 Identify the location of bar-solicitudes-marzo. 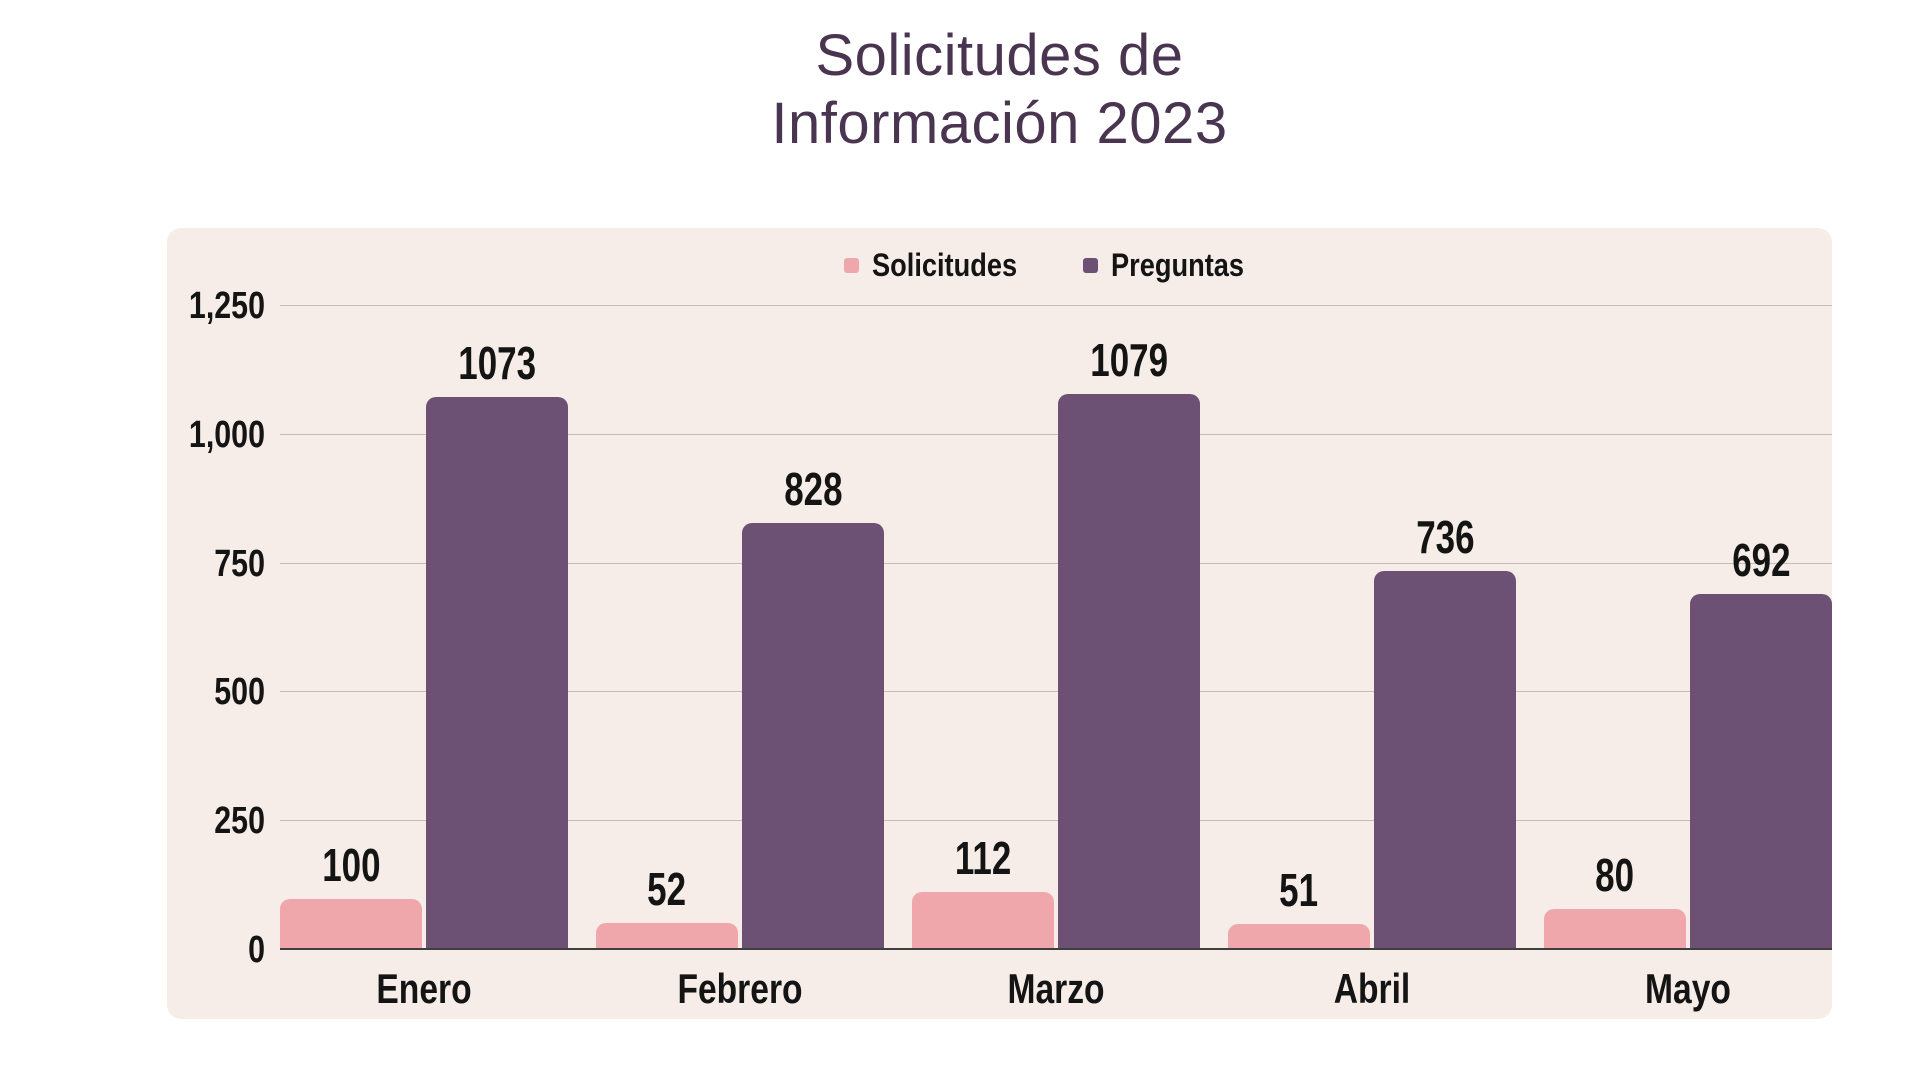
(983, 921).